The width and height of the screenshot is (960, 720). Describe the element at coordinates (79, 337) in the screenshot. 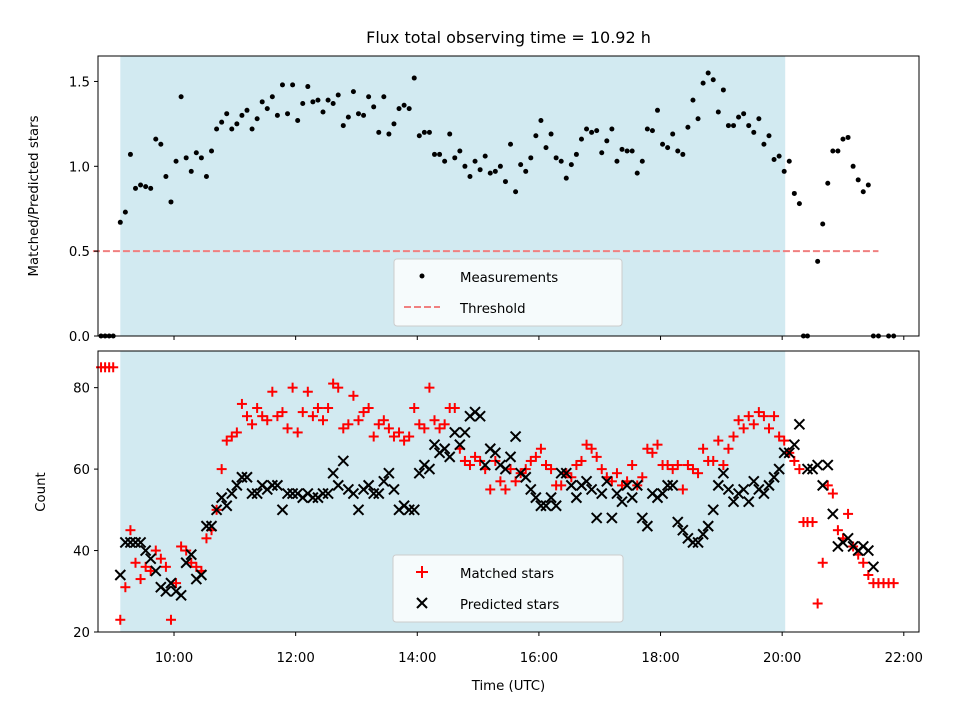

I see `y-tick-label: 0.0` at that location.